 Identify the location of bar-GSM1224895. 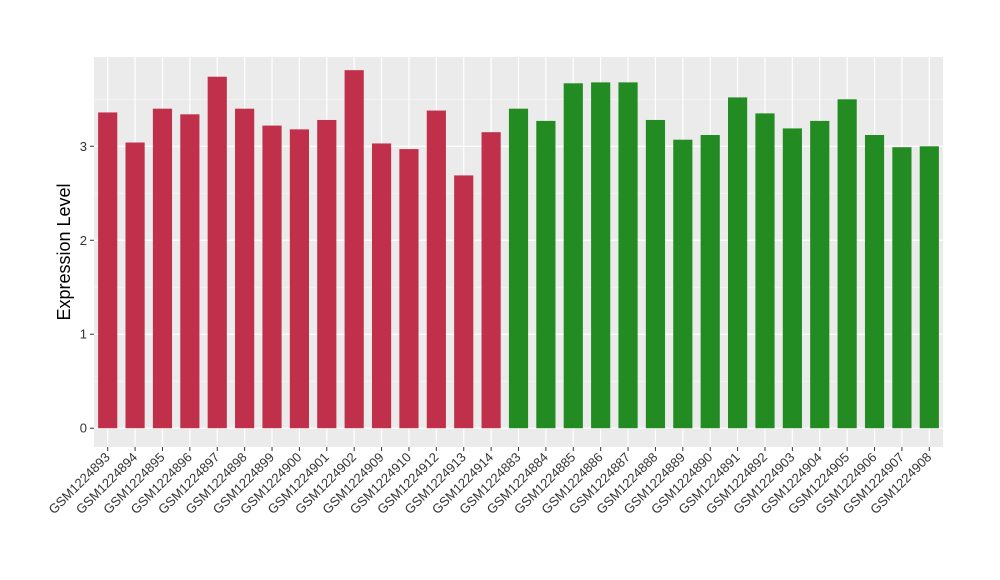
(162, 268).